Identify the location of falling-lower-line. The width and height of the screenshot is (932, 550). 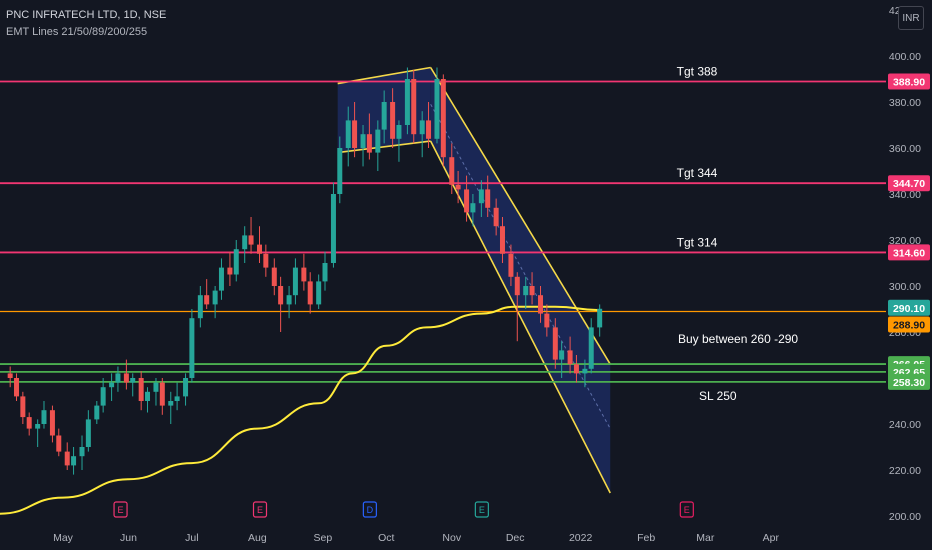
(520, 317).